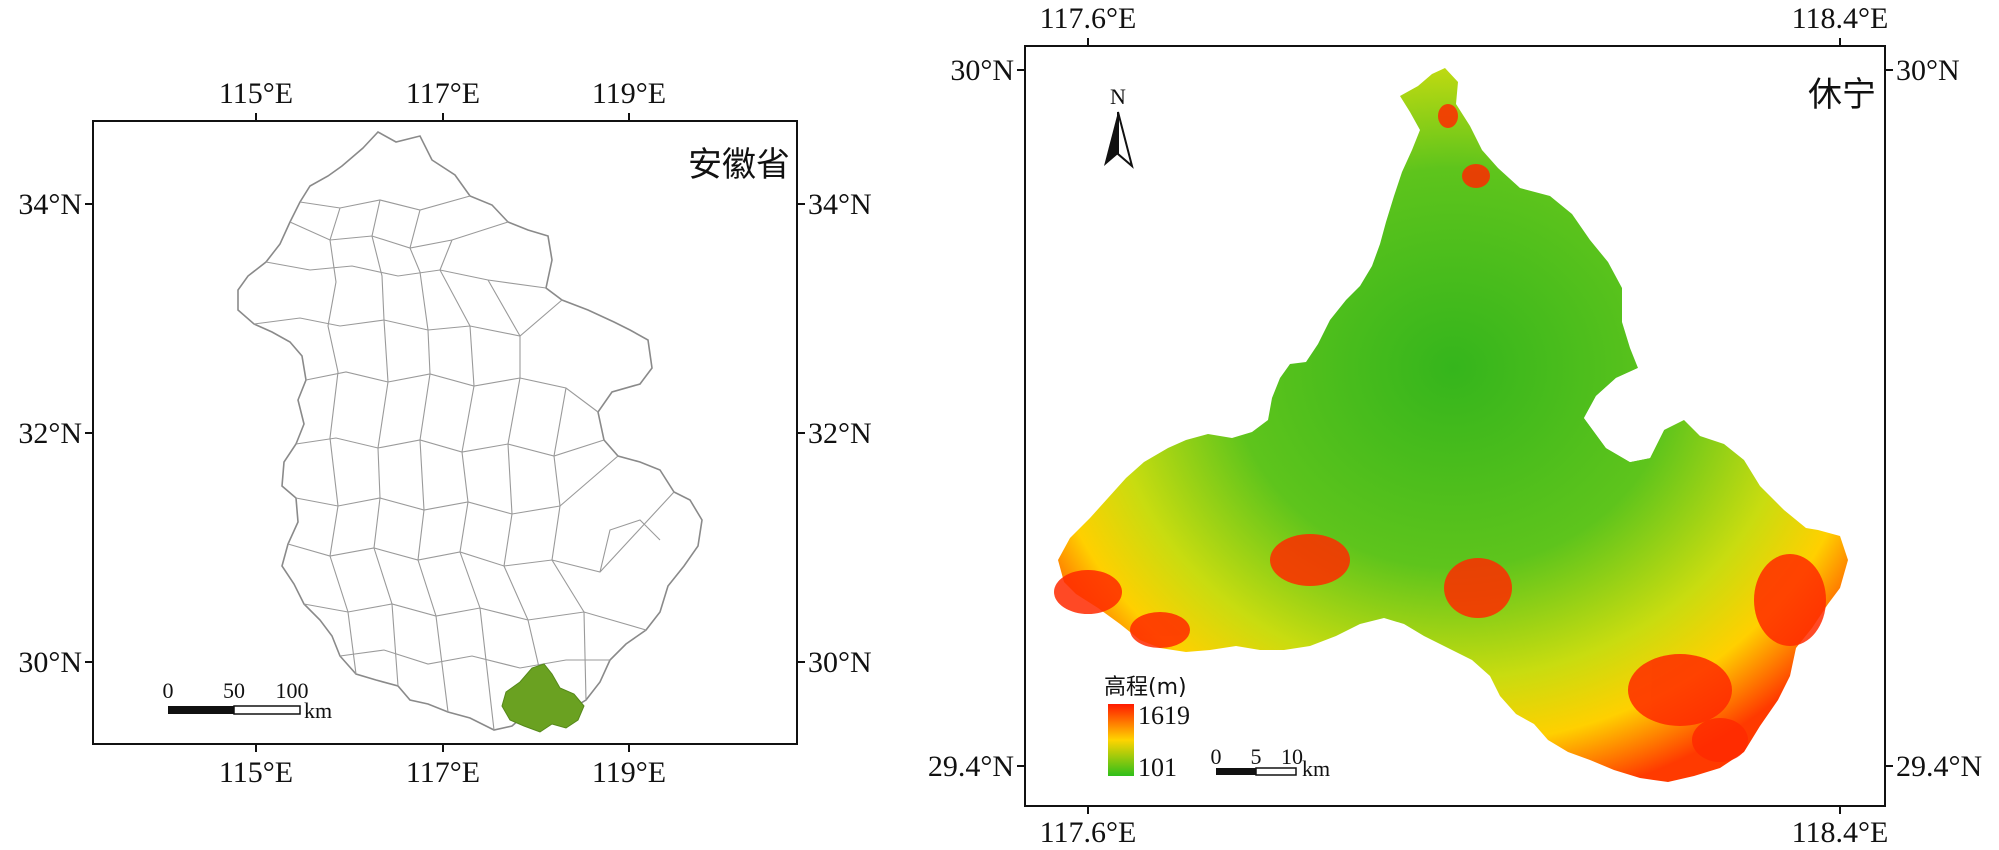 This screenshot has width=1999, height=850. Describe the element at coordinates (840, 433) in the screenshot. I see `anhui-right-lat-label: 32°N` at that location.